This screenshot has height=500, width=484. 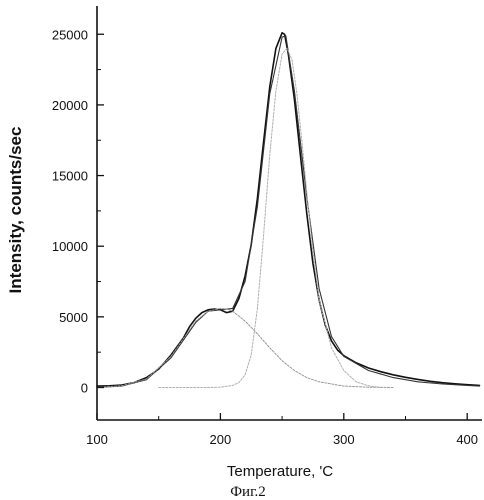 What do you see at coordinates (245, 347) in the screenshot?
I see `component-1-curve` at bounding box center [245, 347].